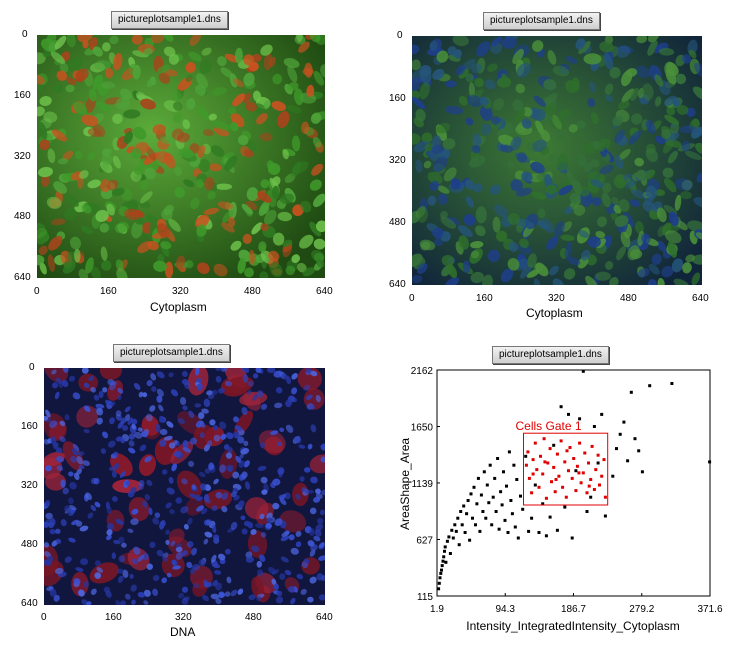 The height and width of the screenshot is (667, 740). I want to click on cells-gate-rectangle, so click(566, 469).